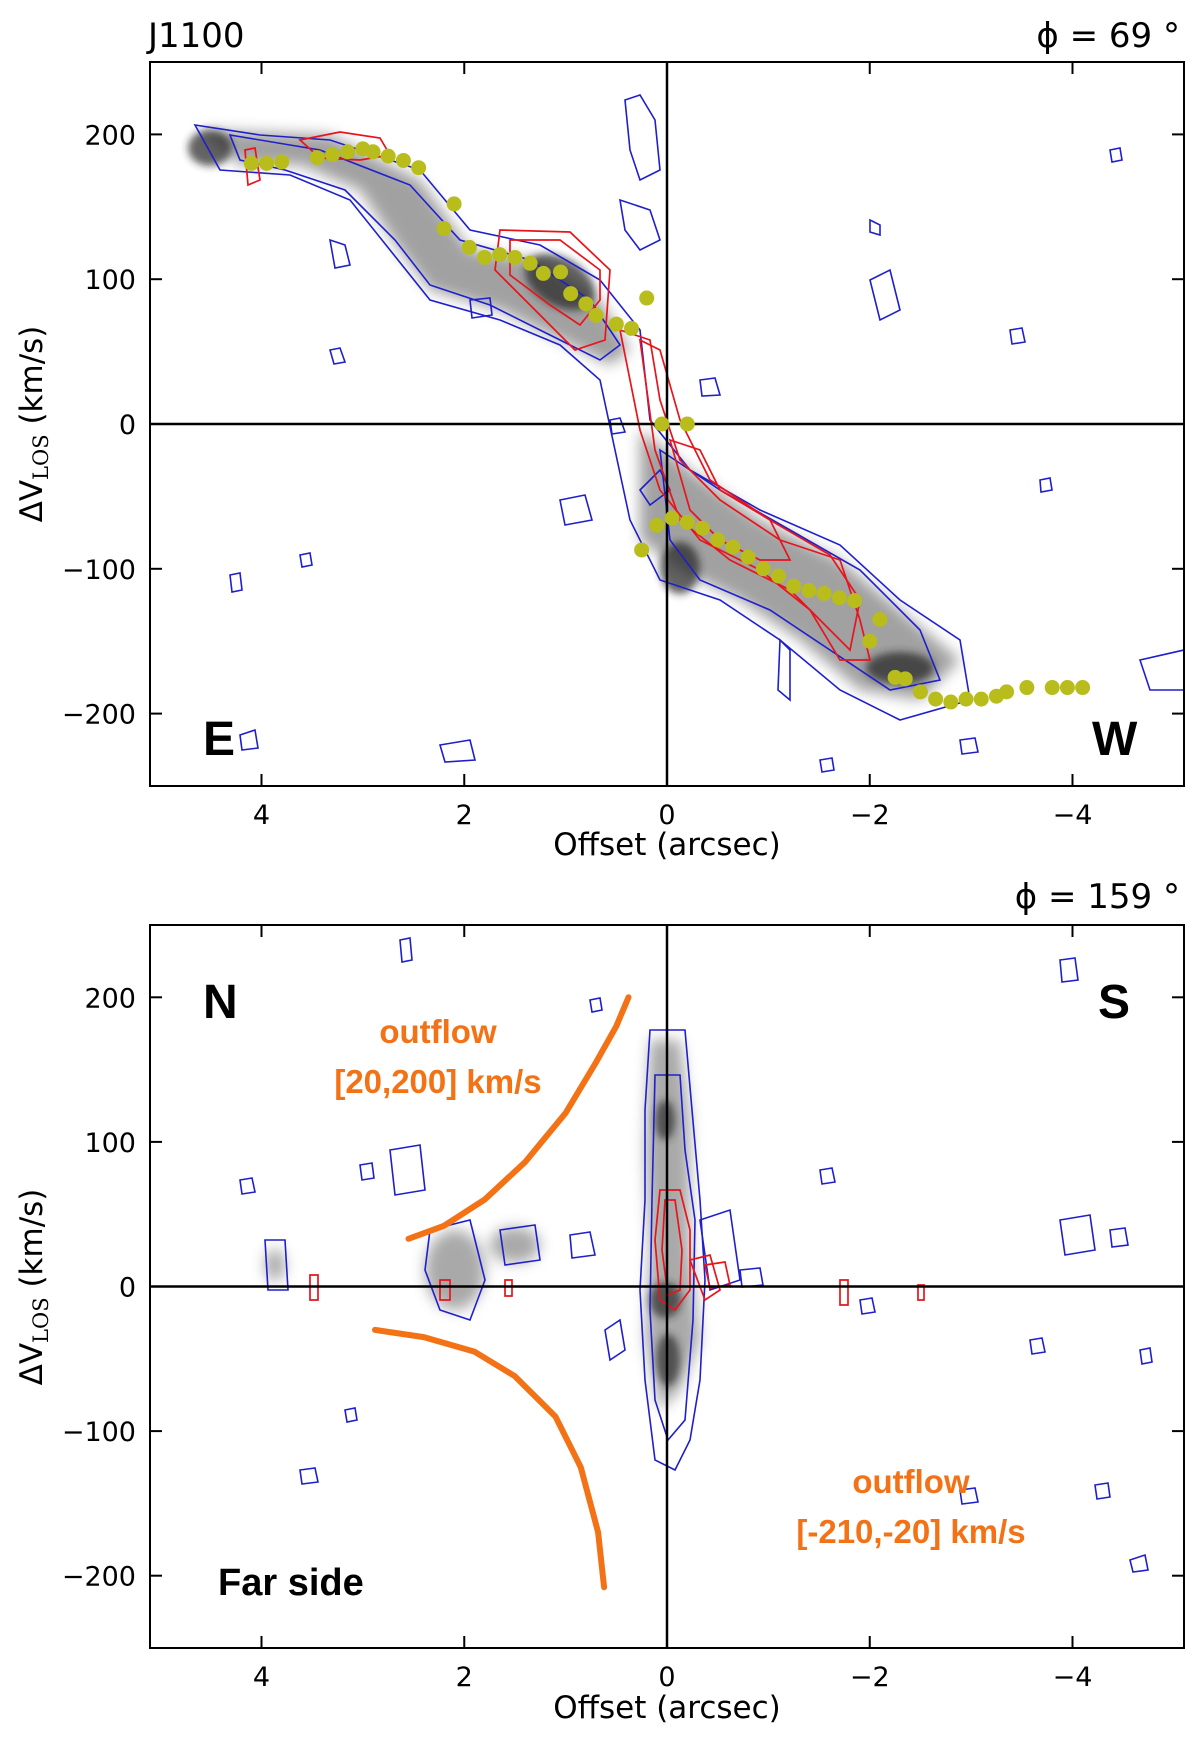 The height and width of the screenshot is (1742, 1200). I want to click on top-corner-label-east: E, so click(219, 739).